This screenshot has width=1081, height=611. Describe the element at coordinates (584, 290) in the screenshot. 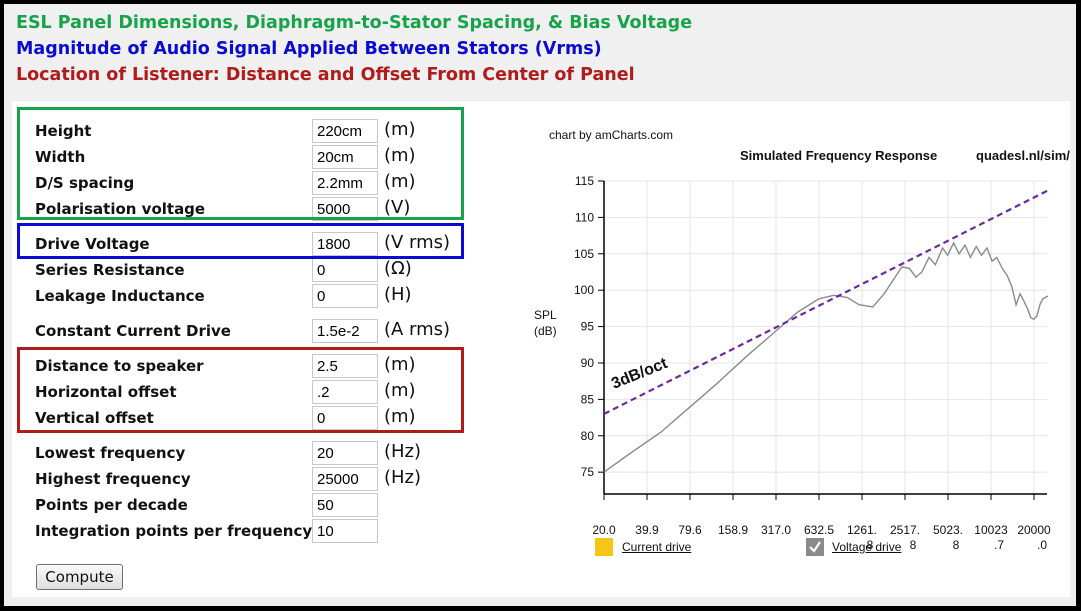

I see `y-tick-label: 100` at that location.